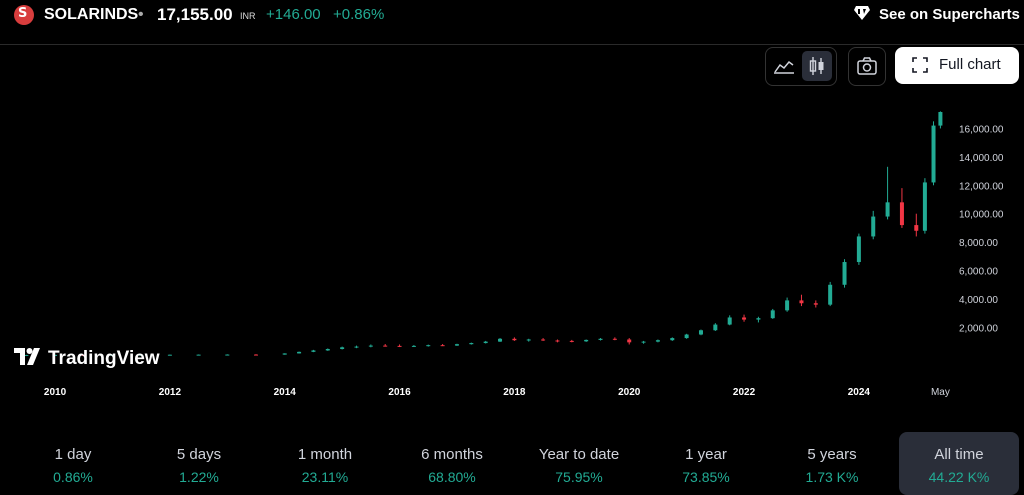 The width and height of the screenshot is (1024, 495). What do you see at coordinates (452, 454) in the screenshot?
I see `period-label: 6 months` at bounding box center [452, 454].